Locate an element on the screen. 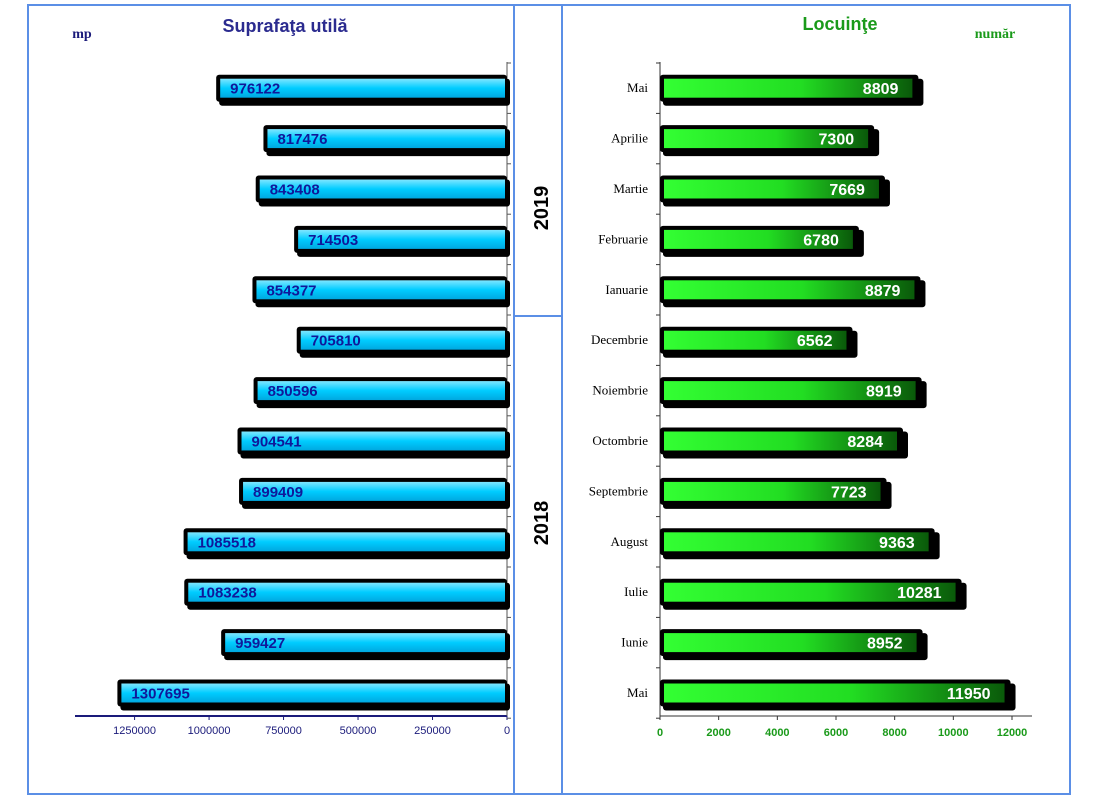  year-label-2019: 2019 is located at coordinates (542, 208).